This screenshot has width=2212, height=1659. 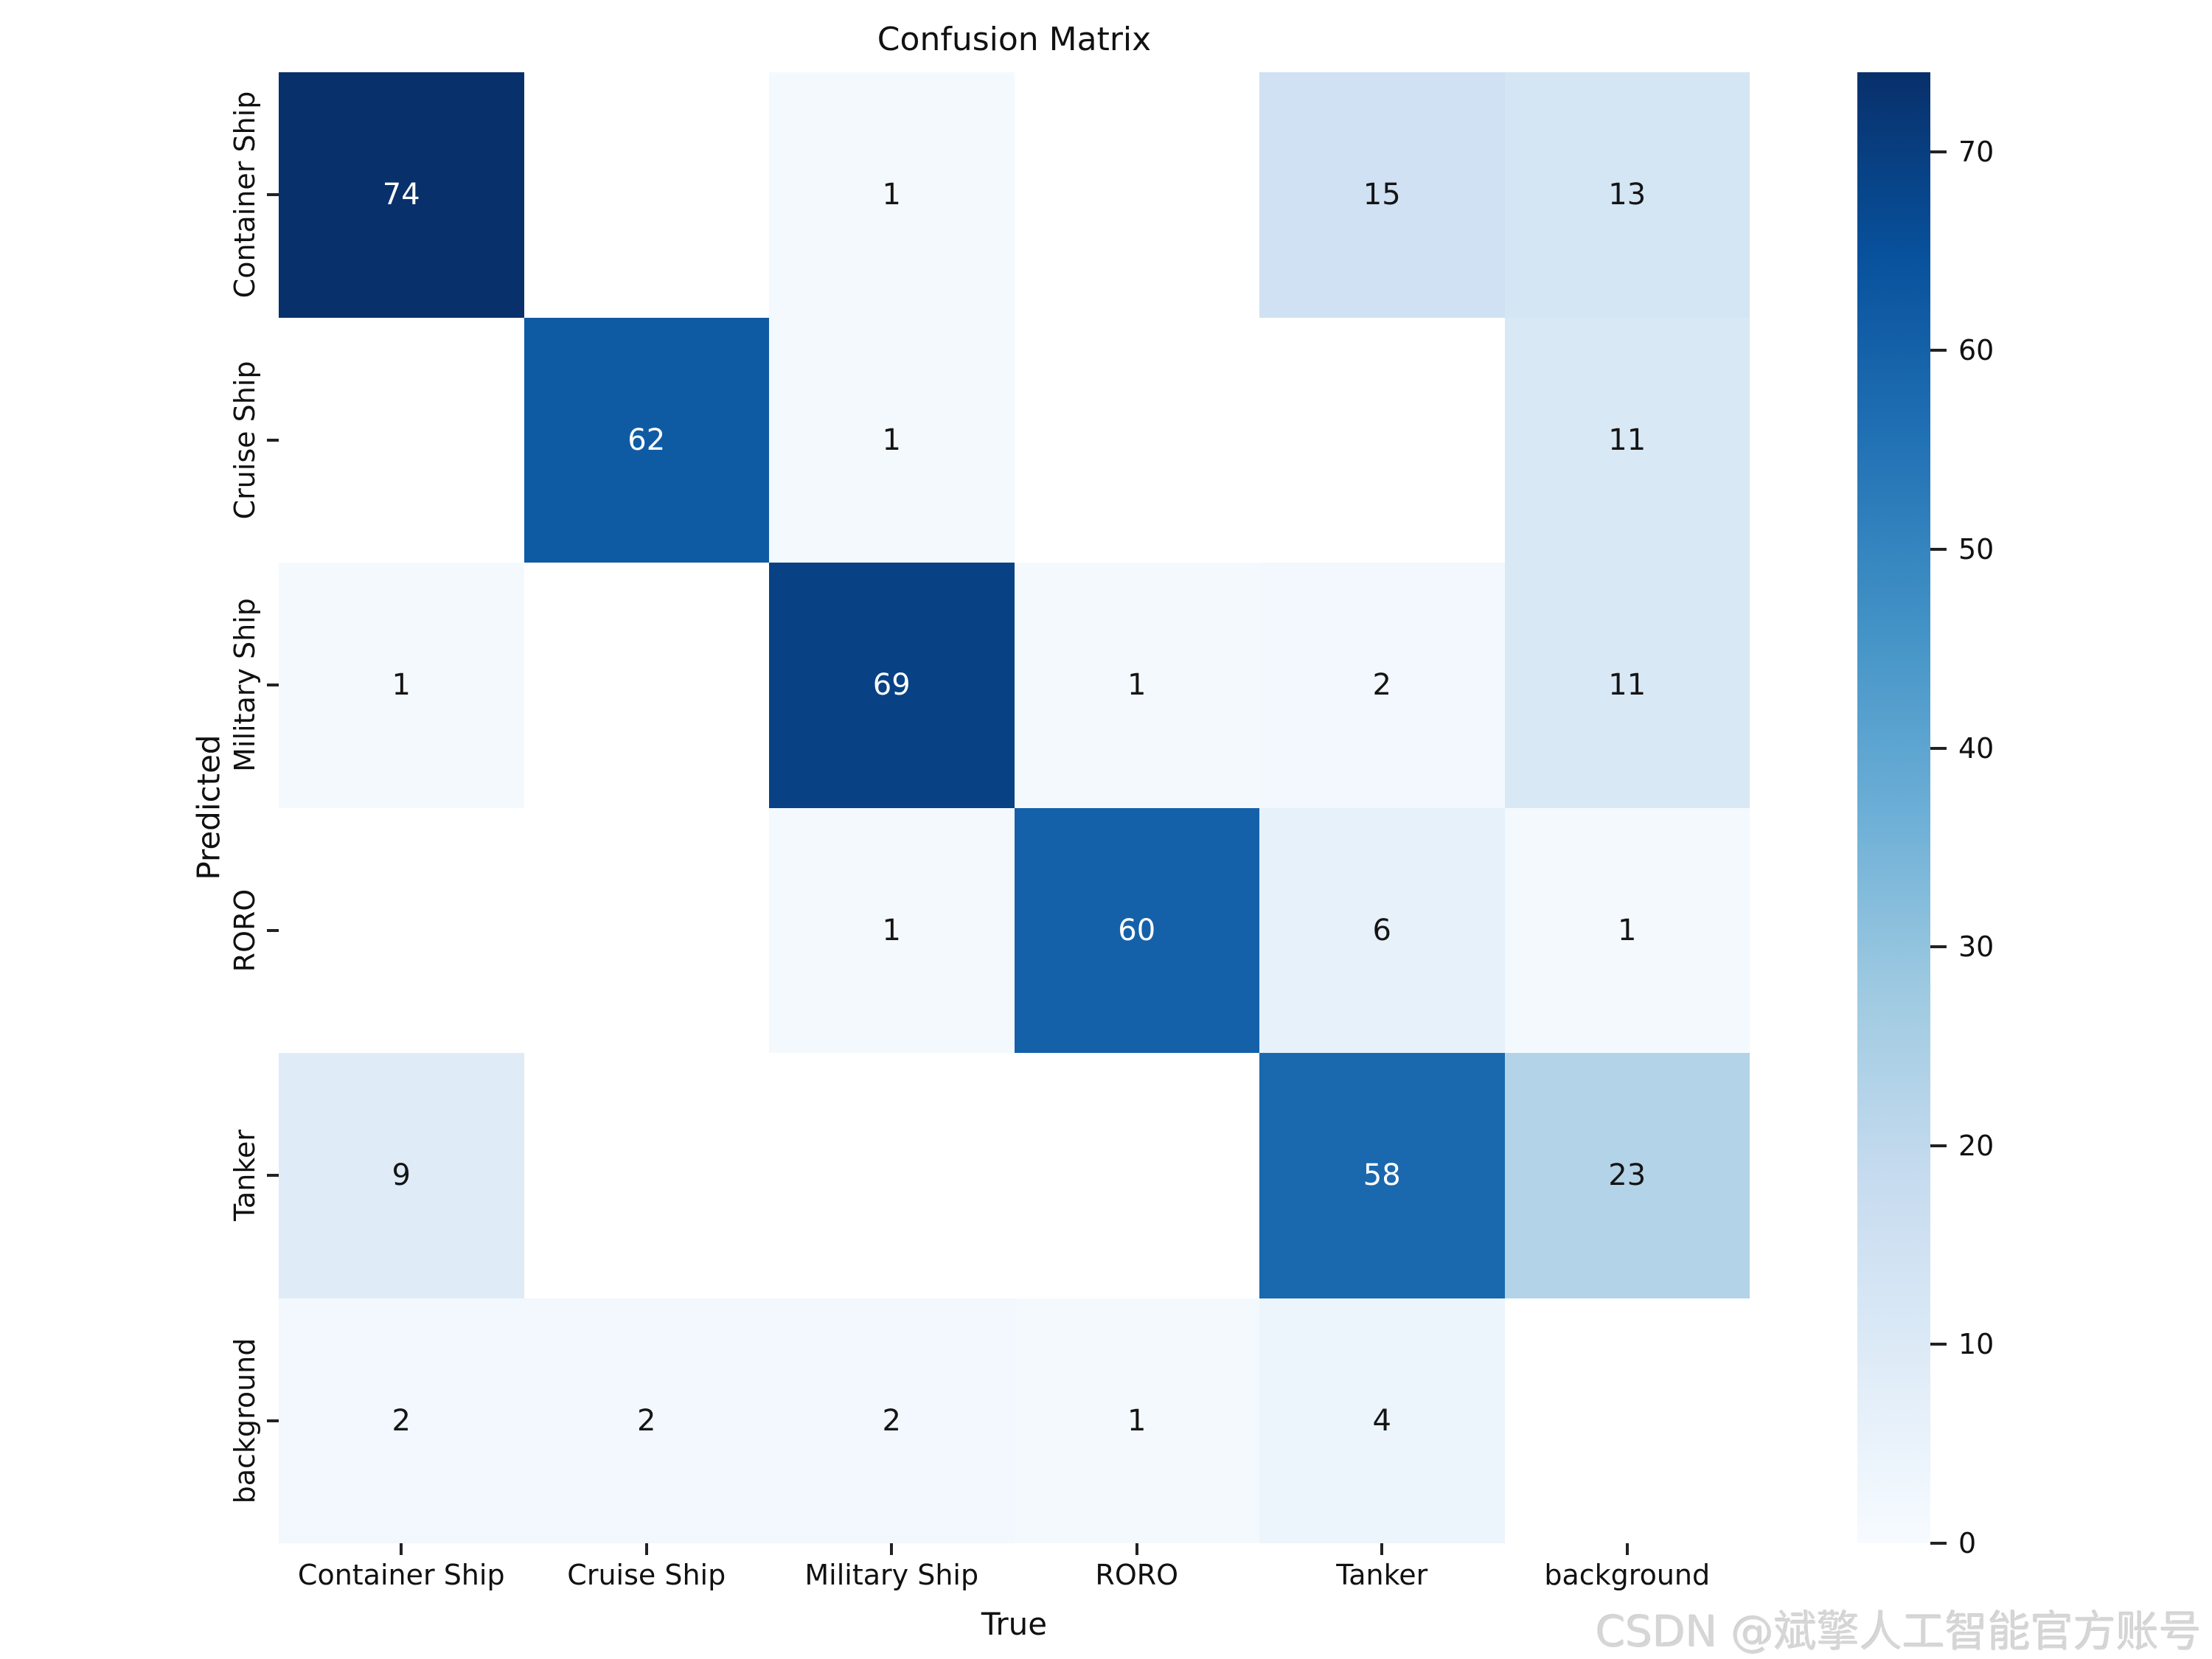 What do you see at coordinates (245, 685) in the screenshot?
I see `y-tick-label: Military Ship` at bounding box center [245, 685].